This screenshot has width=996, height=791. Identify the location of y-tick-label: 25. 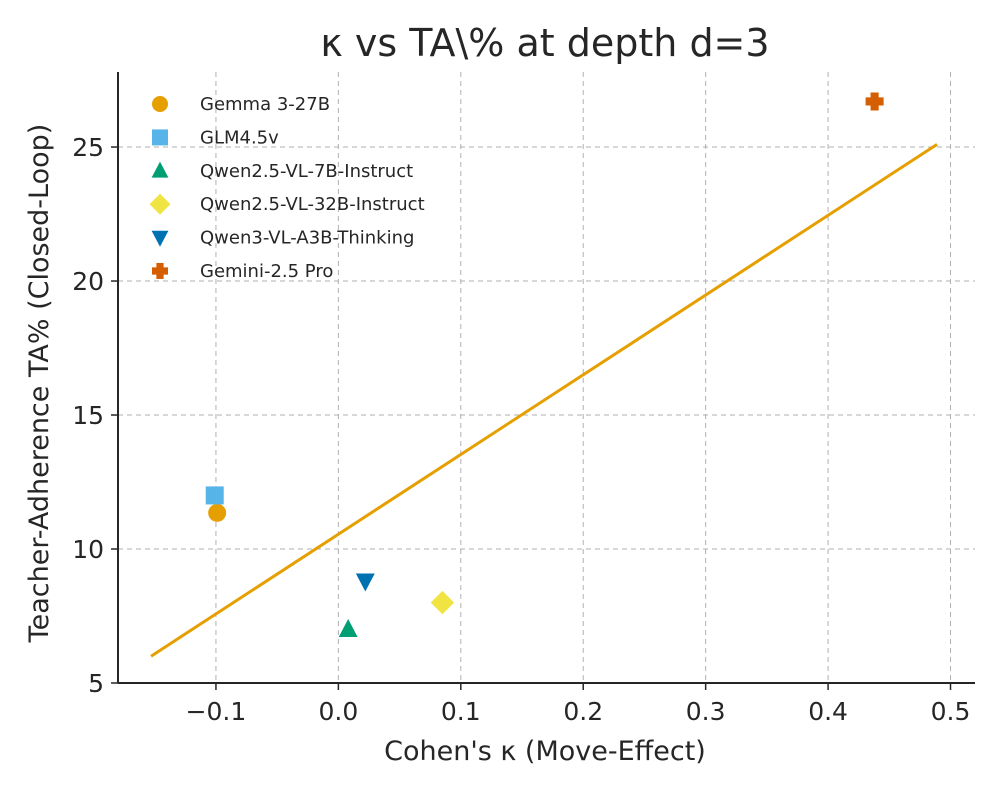
(88, 147).